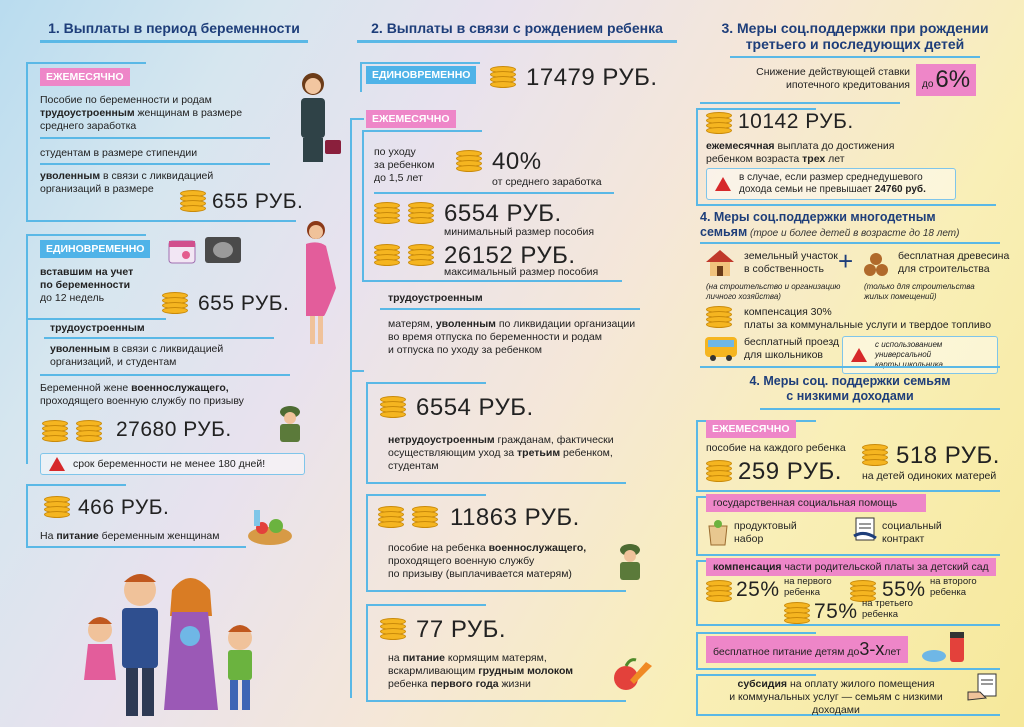  Describe the element at coordinates (321, 117) in the screenshot. I see `businesswoman-icon` at that location.